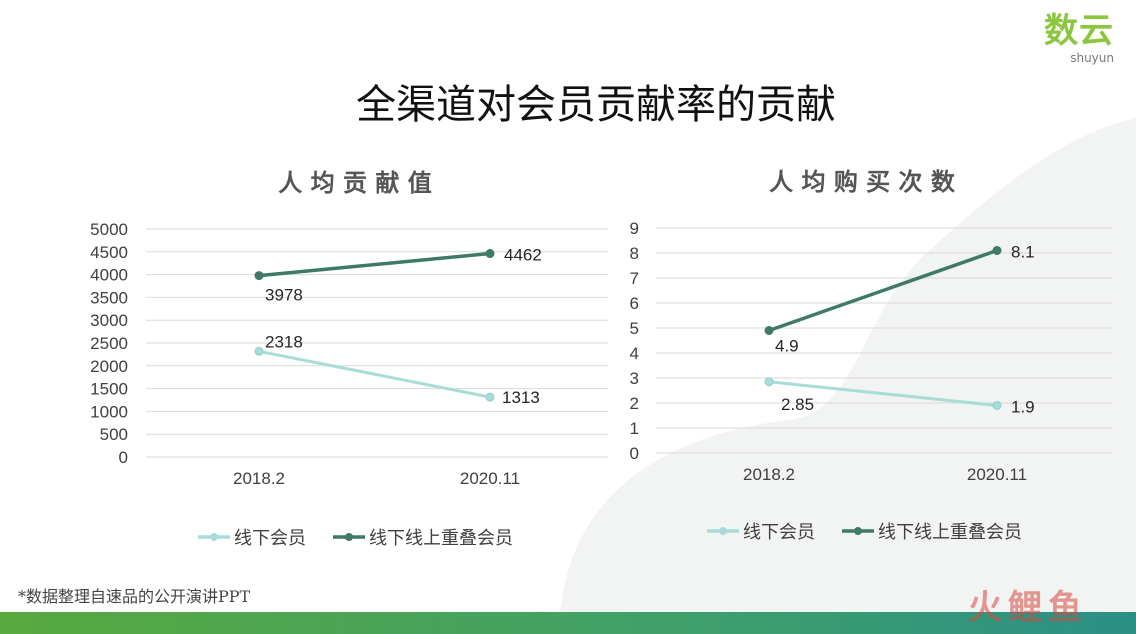 The height and width of the screenshot is (634, 1136). What do you see at coordinates (1092, 58) in the screenshot?
I see `logo-subtext: shuyun` at bounding box center [1092, 58].